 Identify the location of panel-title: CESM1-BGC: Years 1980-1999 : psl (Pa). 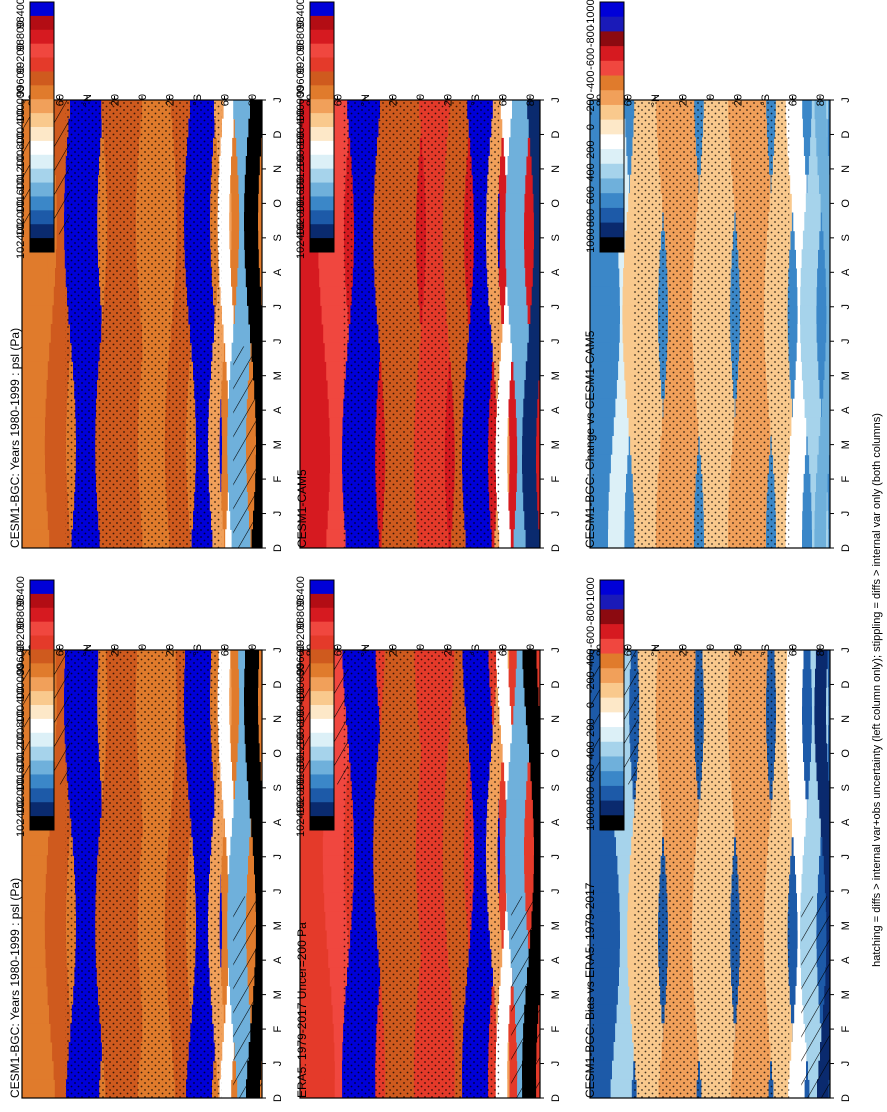
(15, 438).